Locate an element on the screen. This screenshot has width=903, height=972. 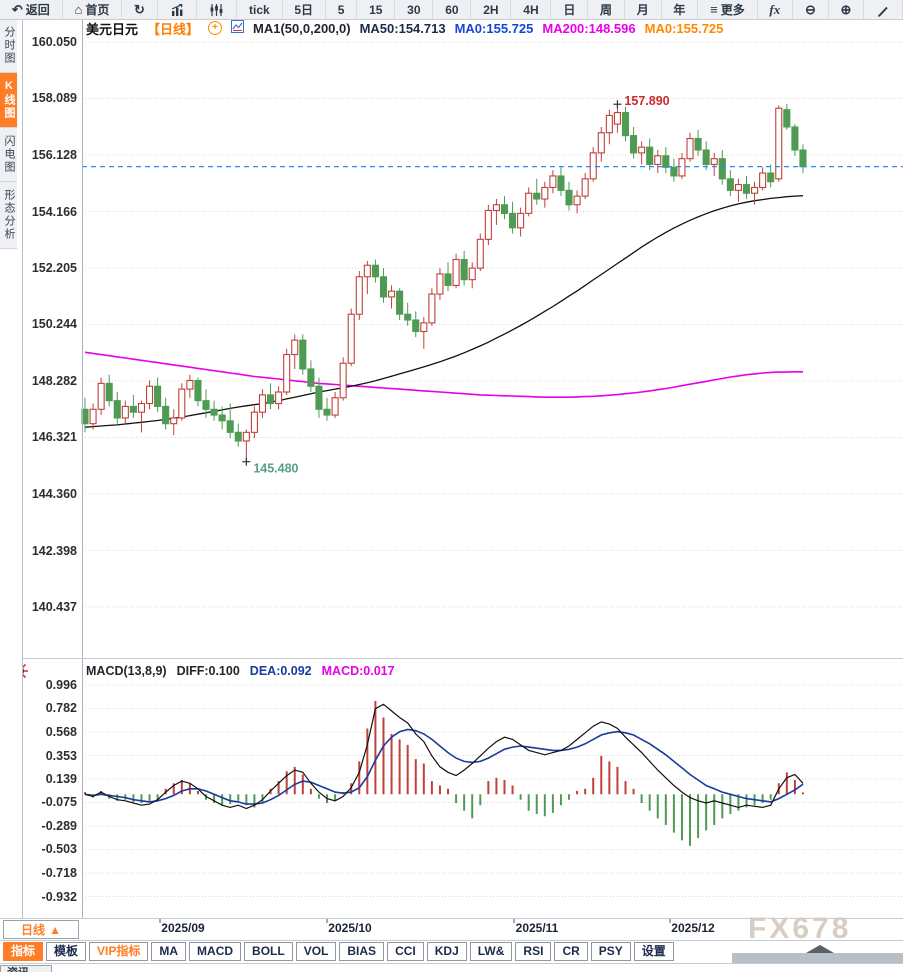
back-button: ↶ 返回 is located at coordinates (31, 9).